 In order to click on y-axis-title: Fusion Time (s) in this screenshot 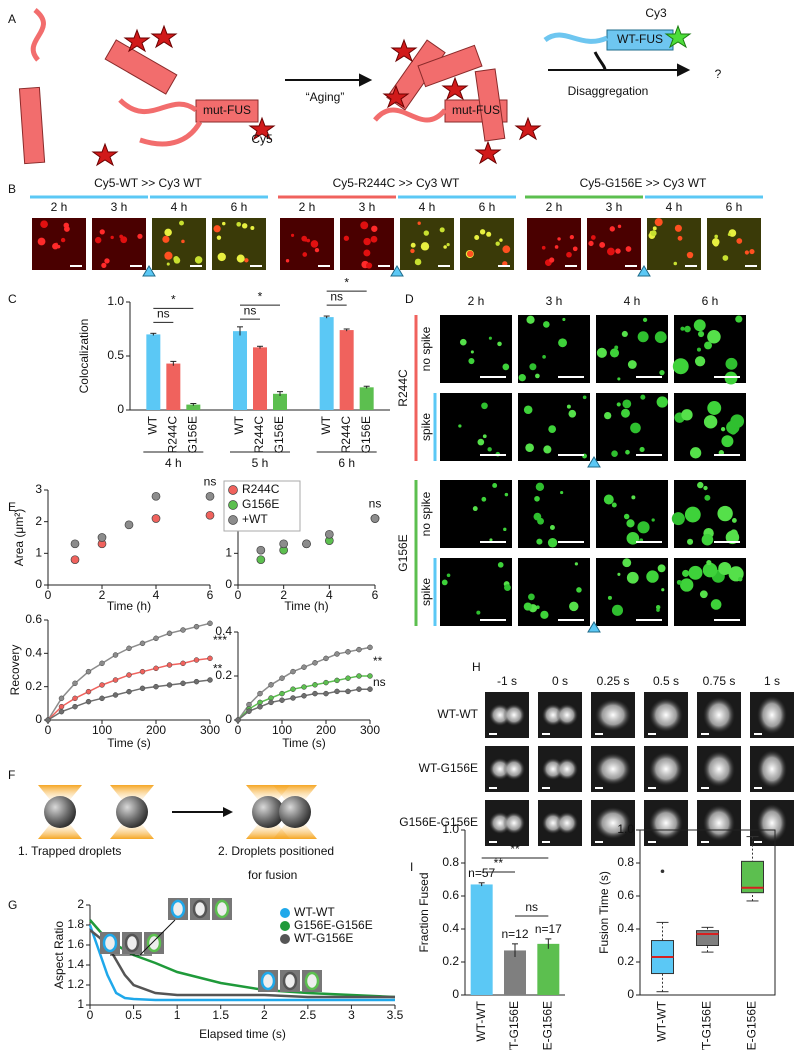, I will do `click(604, 912)`.